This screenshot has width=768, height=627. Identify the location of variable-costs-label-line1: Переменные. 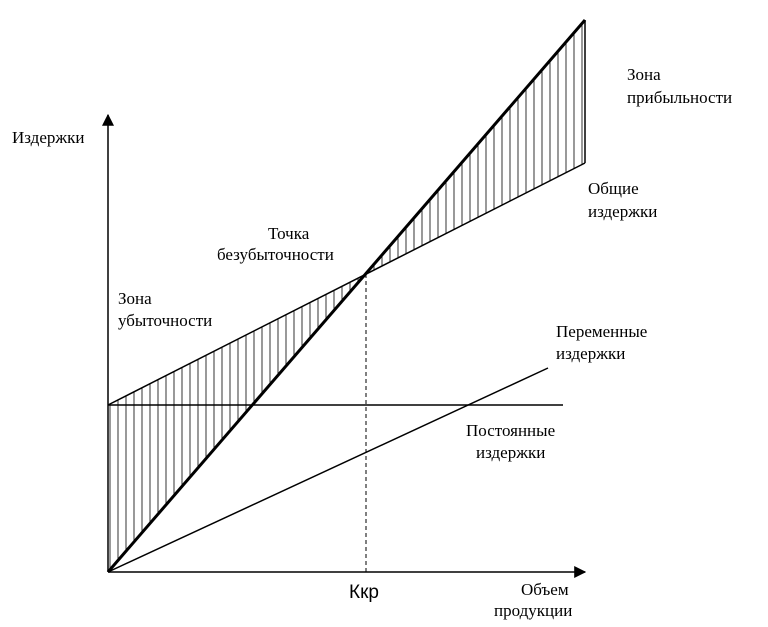
(601, 331).